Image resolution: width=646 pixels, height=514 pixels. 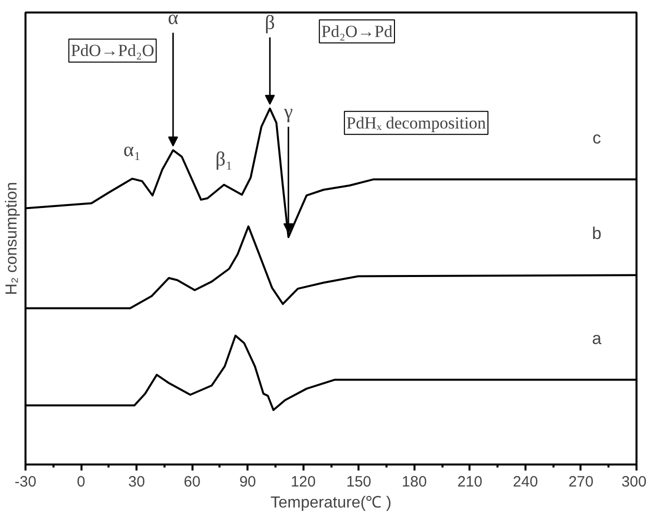 I want to click on annotation: γ, so click(x=287, y=112).